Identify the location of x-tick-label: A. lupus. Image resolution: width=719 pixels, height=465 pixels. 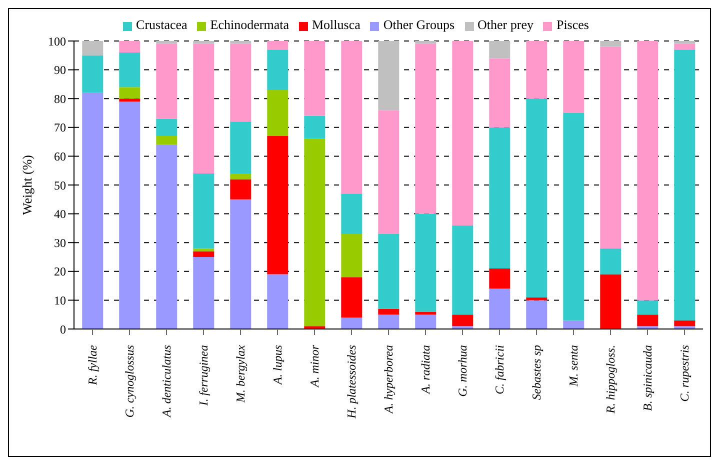
(277, 365).